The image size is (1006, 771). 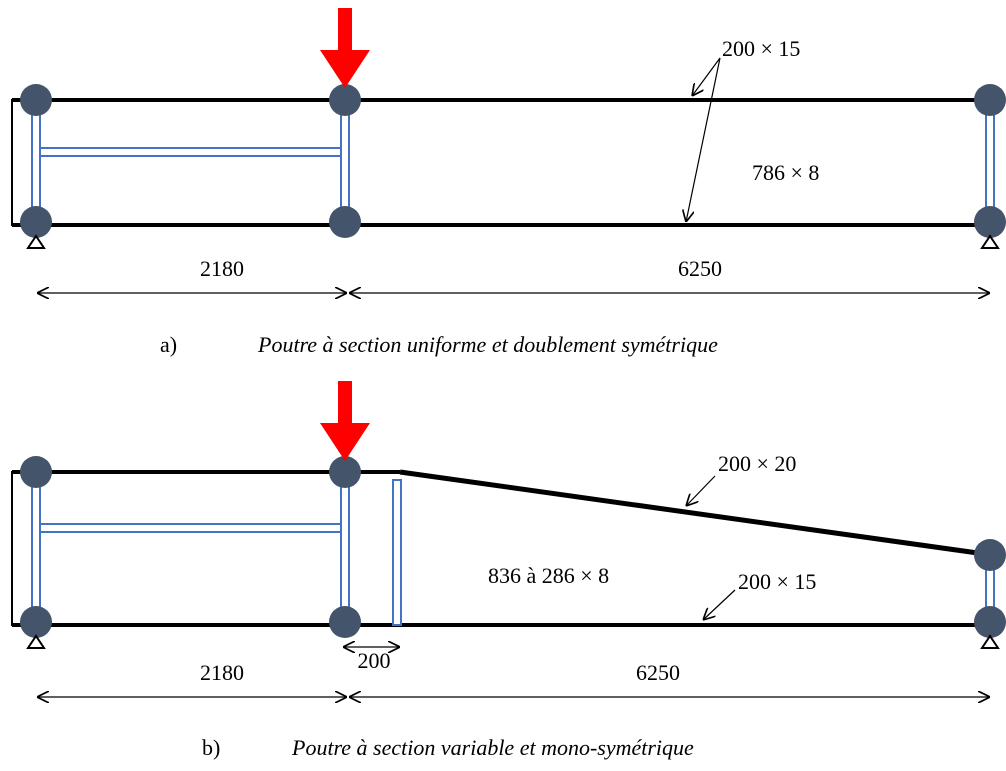 I want to click on bracing-a, so click(x=190, y=152).